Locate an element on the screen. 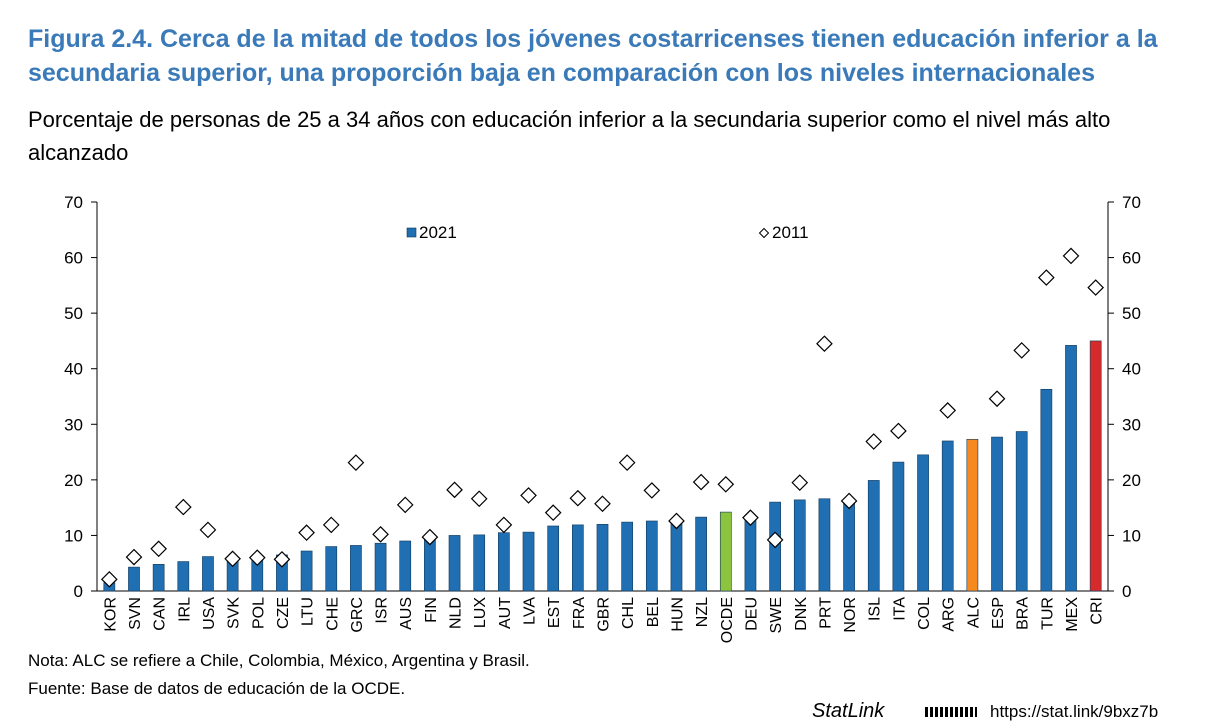  bar-usa is located at coordinates (208, 574).